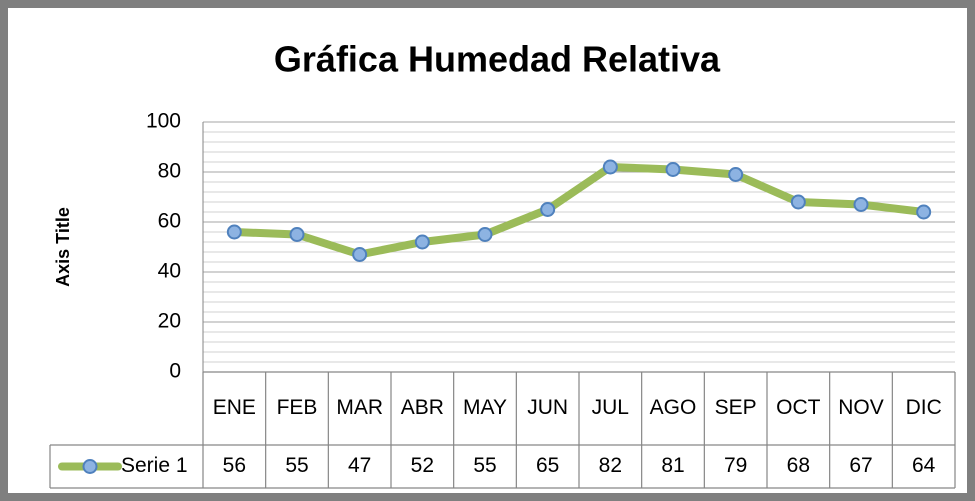 The image size is (975, 501). What do you see at coordinates (860, 465) in the screenshot?
I see `table-value: 67` at bounding box center [860, 465].